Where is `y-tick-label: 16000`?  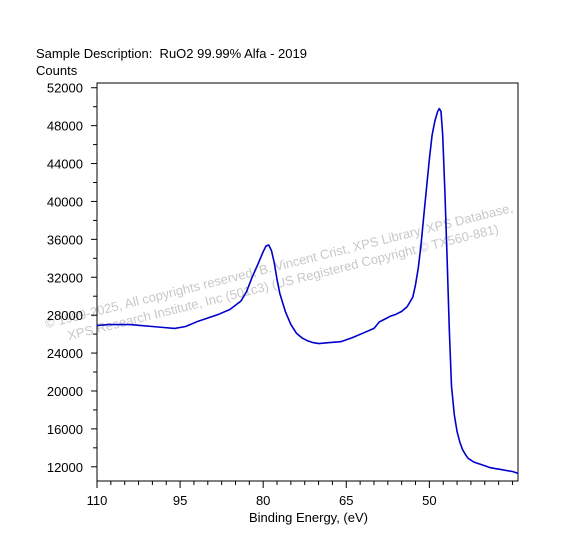
y-tick-label: 16000 is located at coordinates (65, 429).